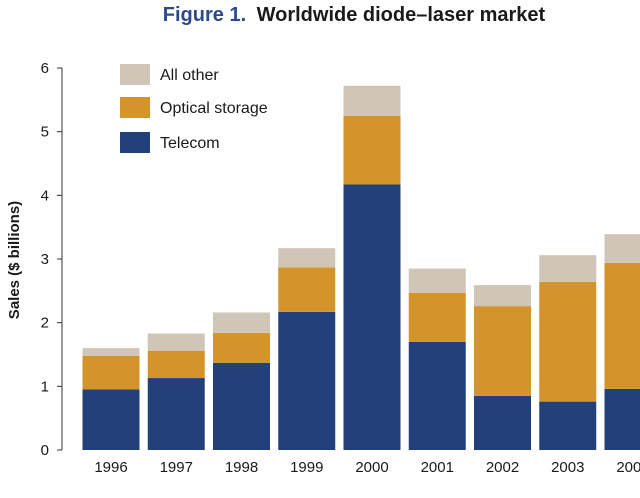  I want to click on bar-optical-storage-1998, so click(241, 347).